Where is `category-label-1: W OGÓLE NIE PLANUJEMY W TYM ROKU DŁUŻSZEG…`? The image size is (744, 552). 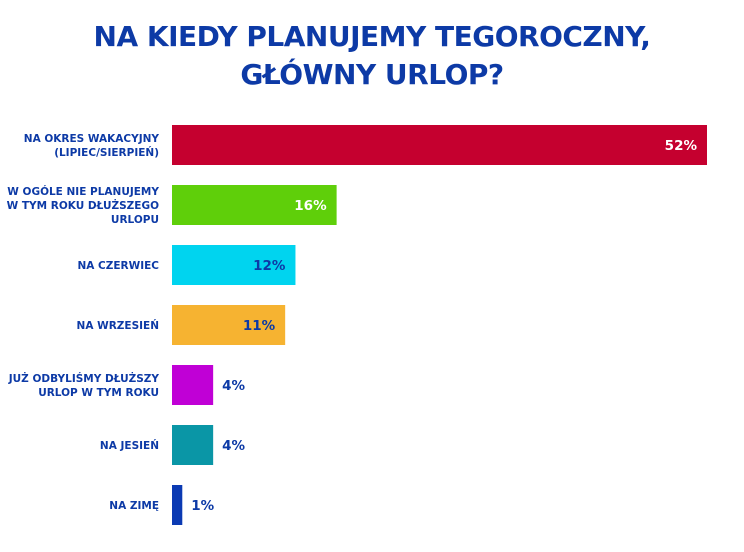
category-label-1: W OGÓLE NIE PLANUJEMY W TYM ROKU DŁUŻSZEG… is located at coordinates (83, 205).